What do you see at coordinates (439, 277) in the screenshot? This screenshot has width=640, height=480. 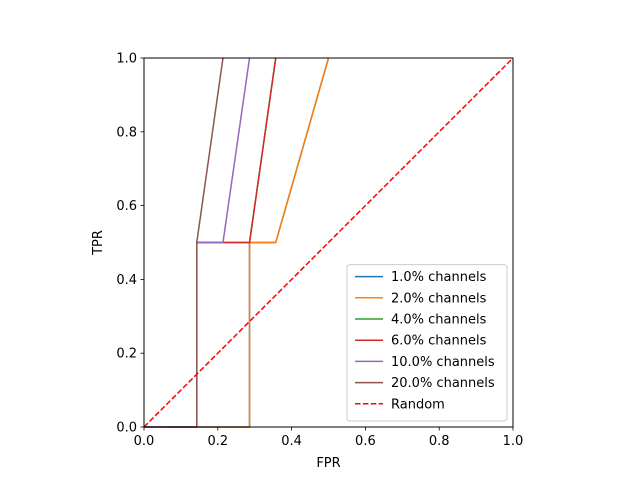 I see `legend-label: 1.0% channels` at bounding box center [439, 277].